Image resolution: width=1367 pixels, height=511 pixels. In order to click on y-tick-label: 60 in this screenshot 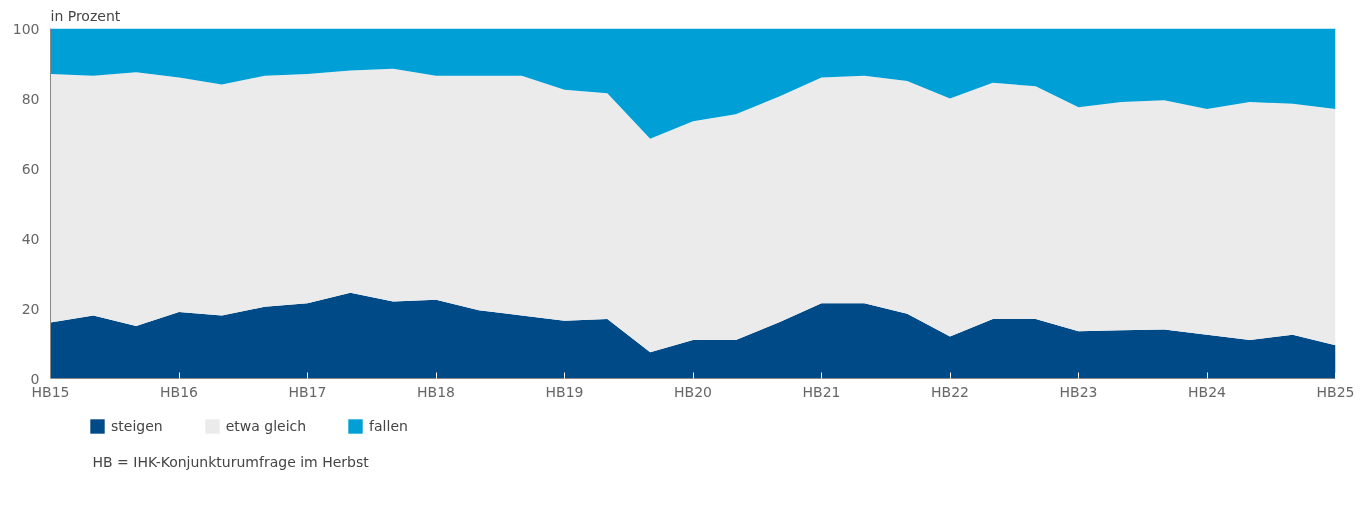, I will do `click(30, 168)`.